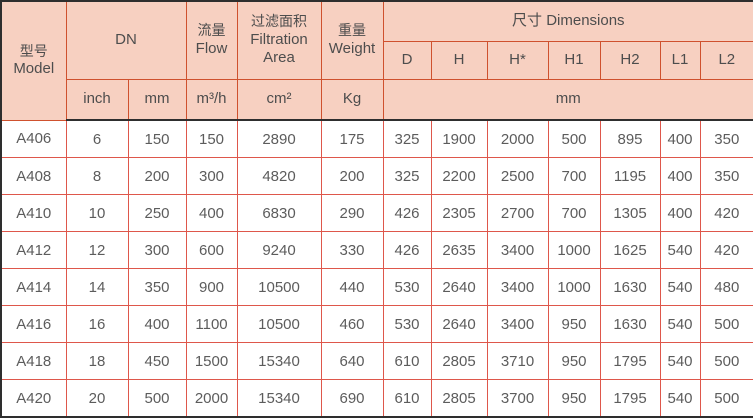 The width and height of the screenshot is (753, 418). What do you see at coordinates (630, 60) in the screenshot?
I see `header-dim-h2: H2` at bounding box center [630, 60].